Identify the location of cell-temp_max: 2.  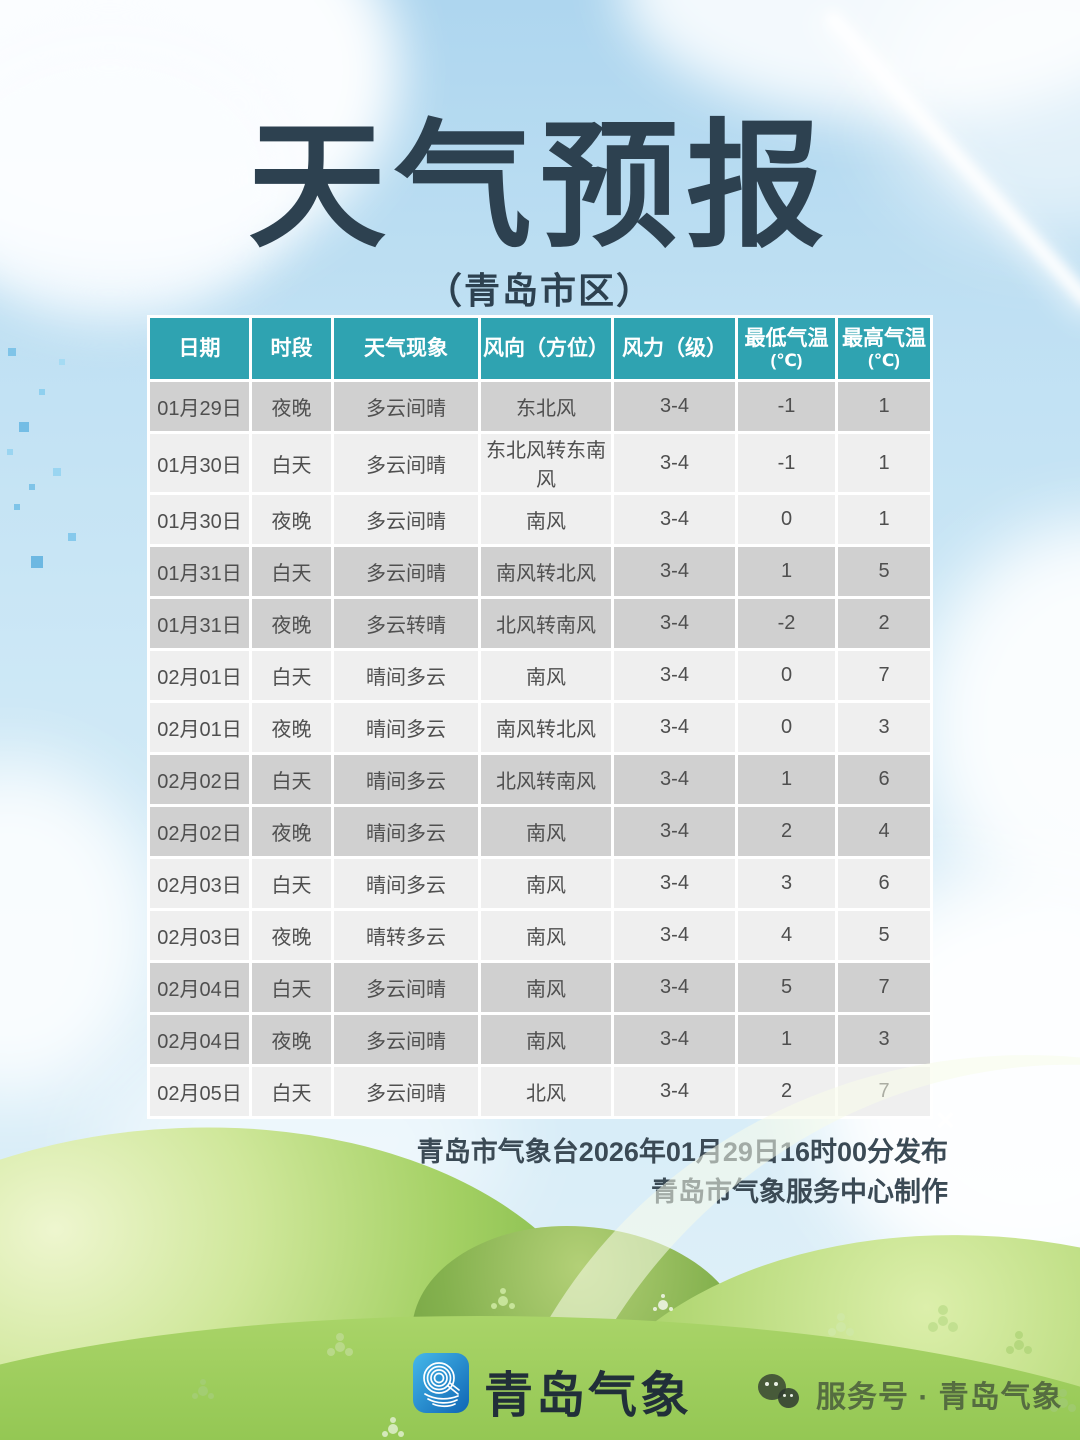
(884, 623).